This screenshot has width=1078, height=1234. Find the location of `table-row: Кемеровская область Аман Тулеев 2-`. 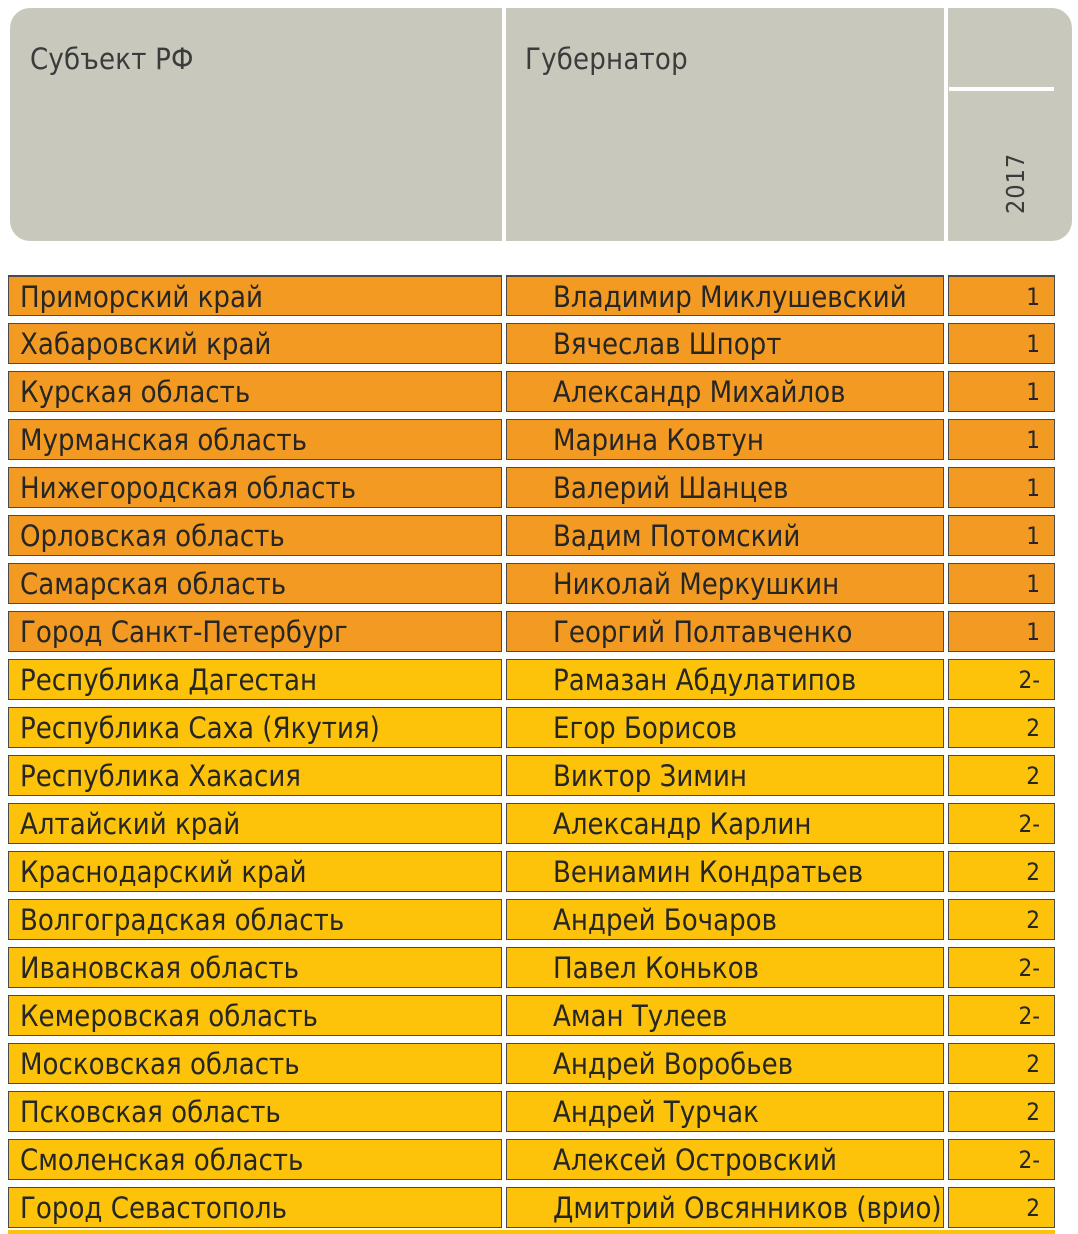

table-row: Кемеровская область Аман Тулеев 2- is located at coordinates (539, 1014).